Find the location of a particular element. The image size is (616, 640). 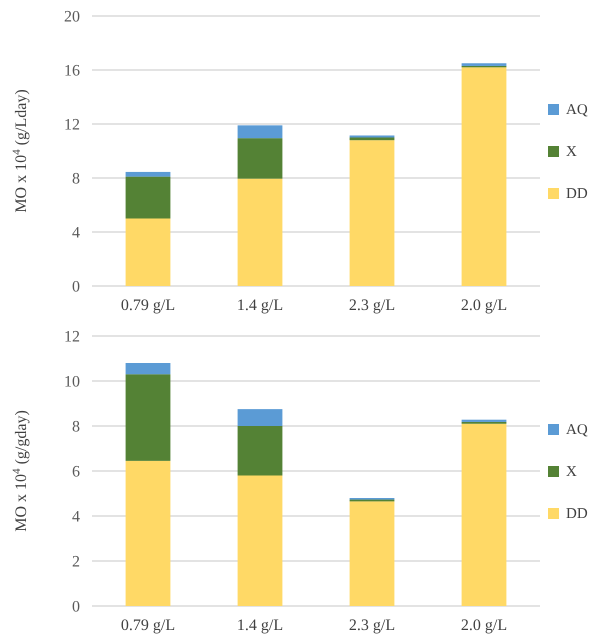

y-tick-label: 10 is located at coordinates (72, 382).